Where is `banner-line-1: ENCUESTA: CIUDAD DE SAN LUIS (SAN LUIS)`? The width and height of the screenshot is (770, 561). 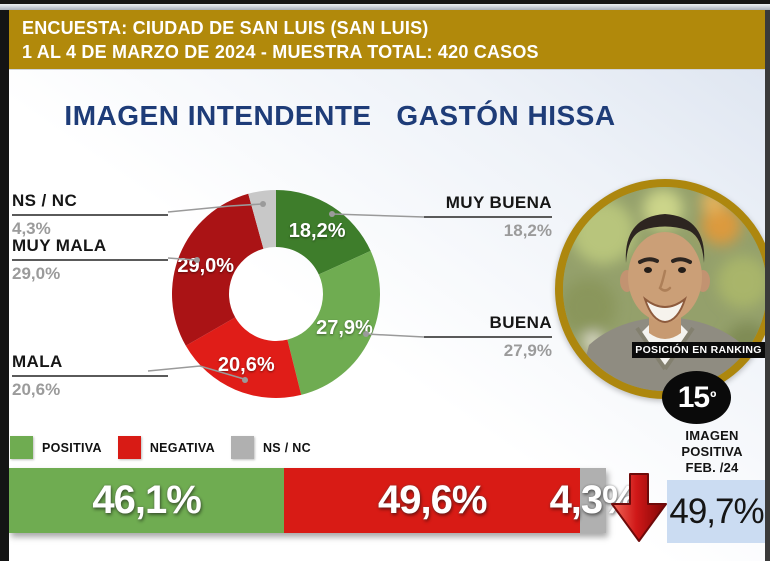 banner-line-1: ENCUESTA: CIUDAD DE SAN LUIS (SAN LUIS) is located at coordinates (225, 28).